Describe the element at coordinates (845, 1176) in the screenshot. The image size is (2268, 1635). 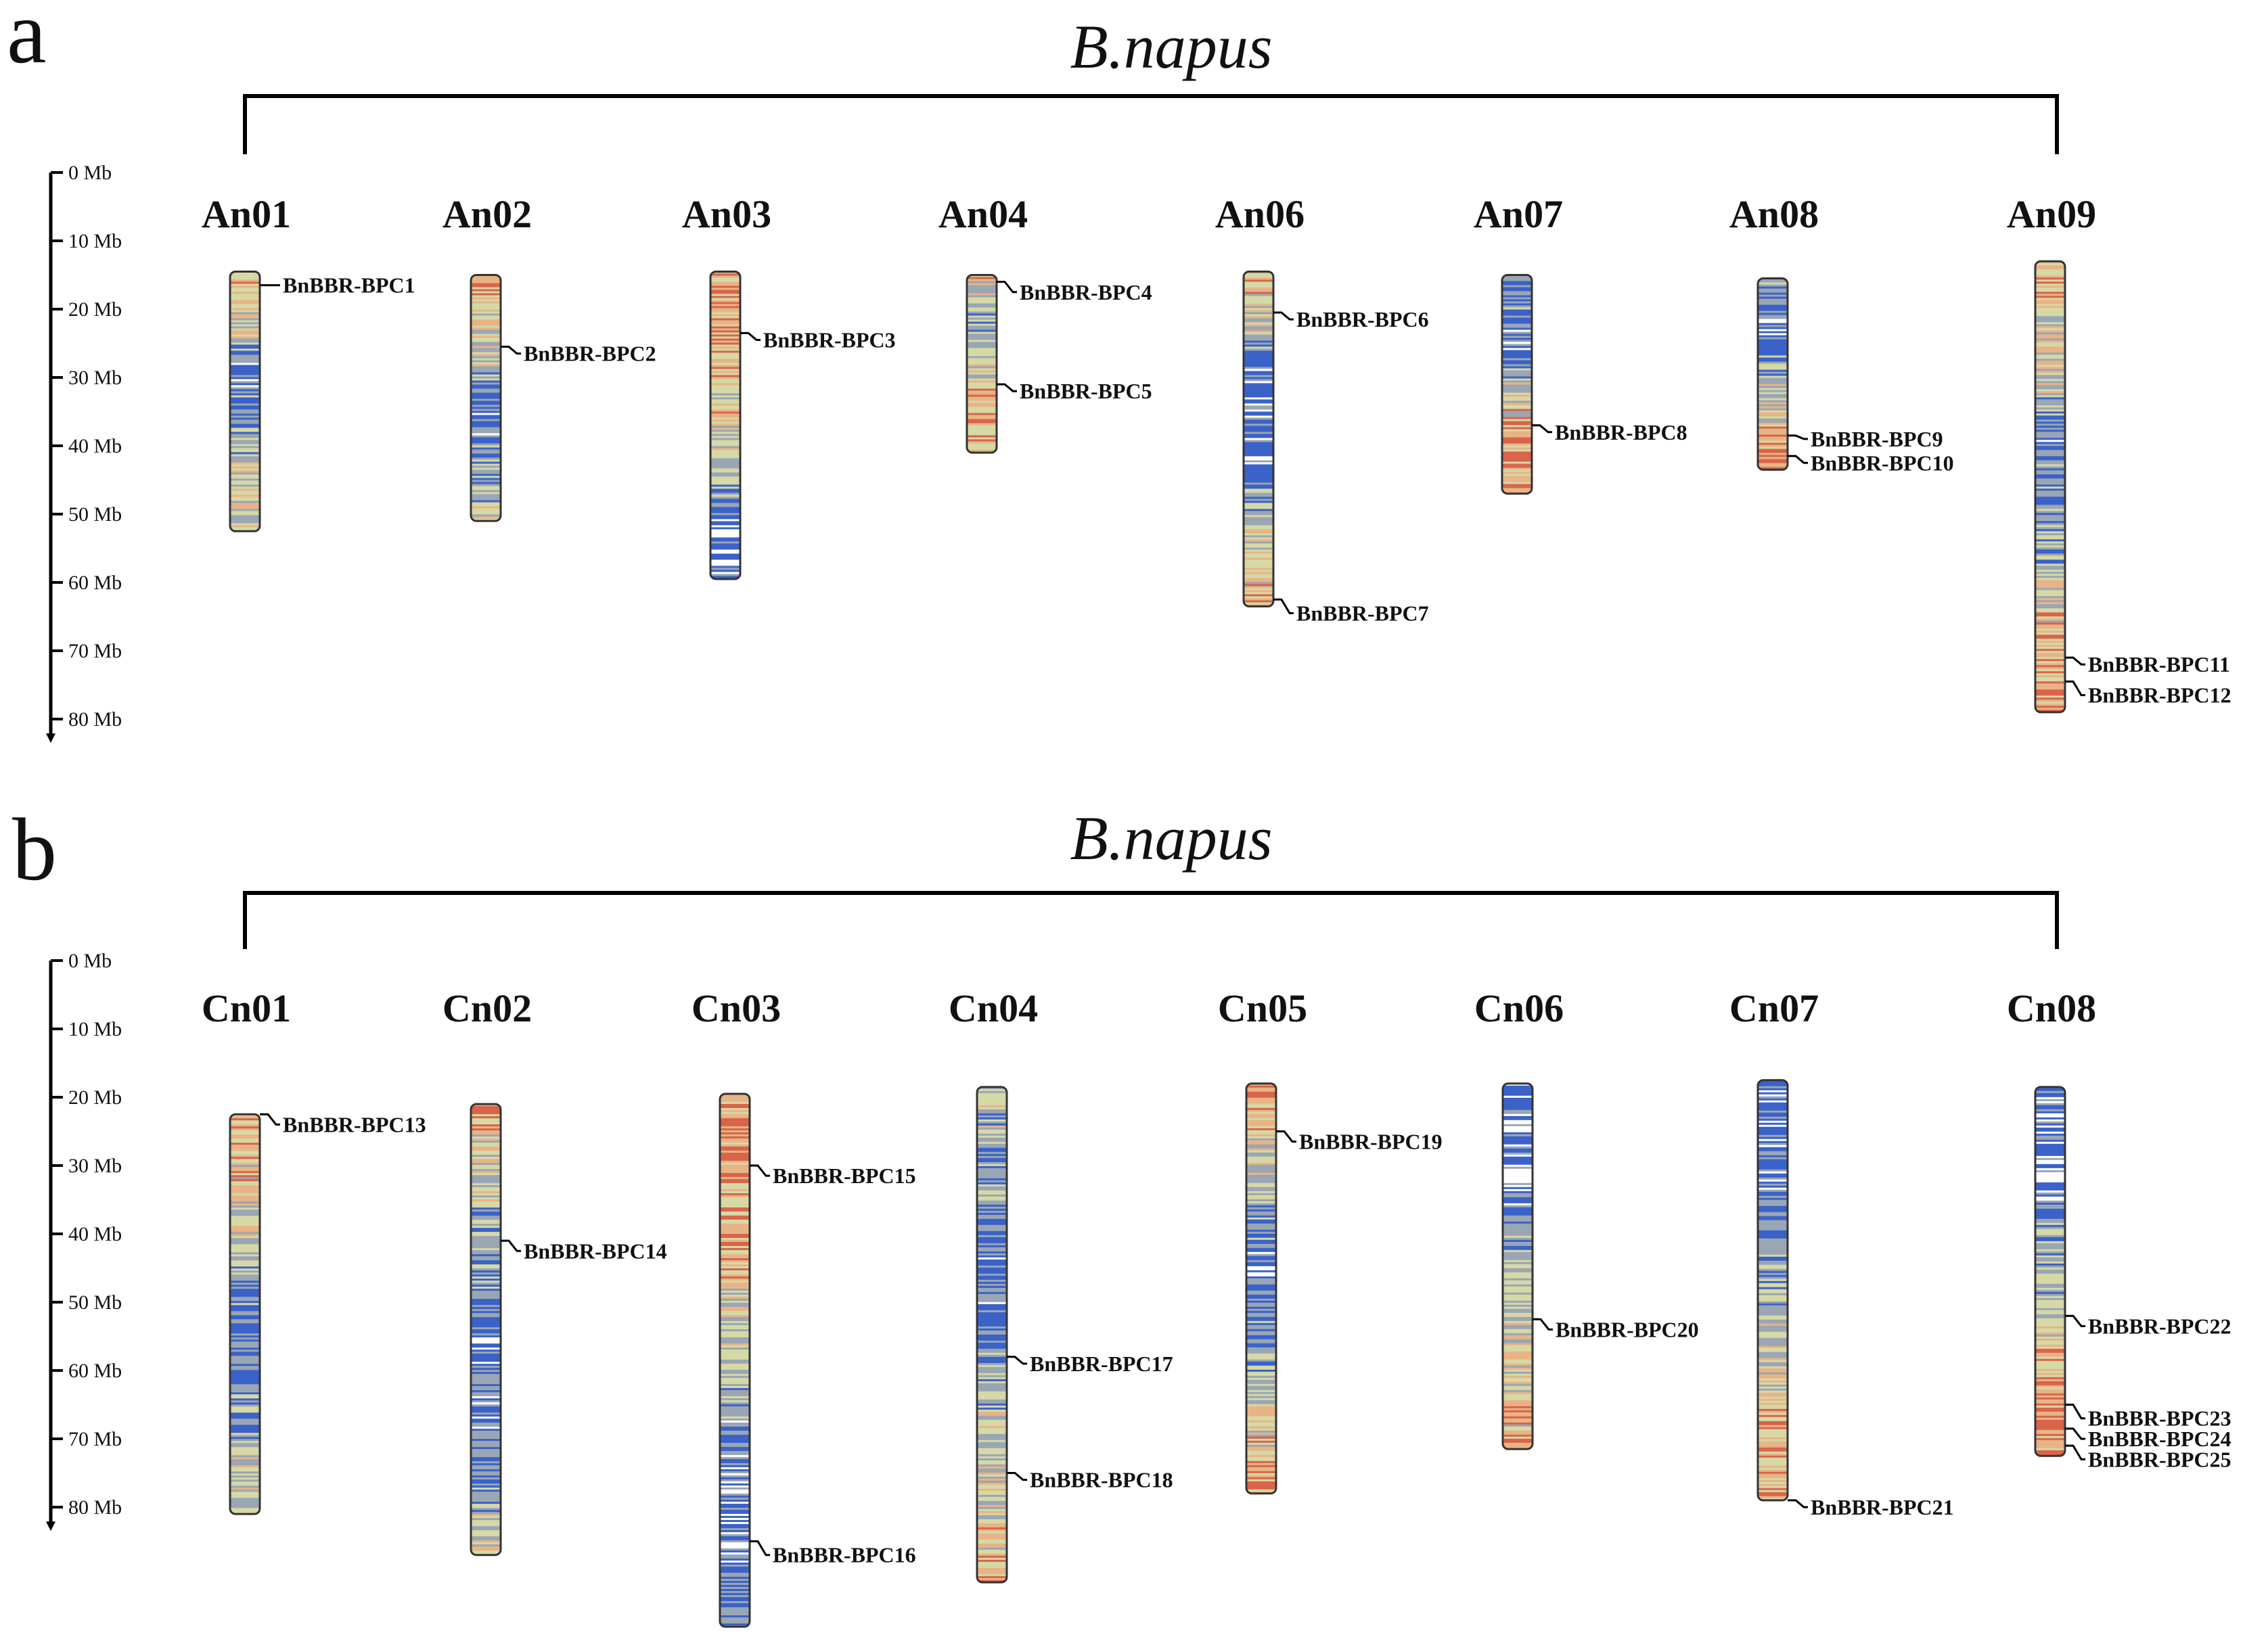
I see `gene-label-bnbbr-bpc15: BnBBR-BPC15` at that location.